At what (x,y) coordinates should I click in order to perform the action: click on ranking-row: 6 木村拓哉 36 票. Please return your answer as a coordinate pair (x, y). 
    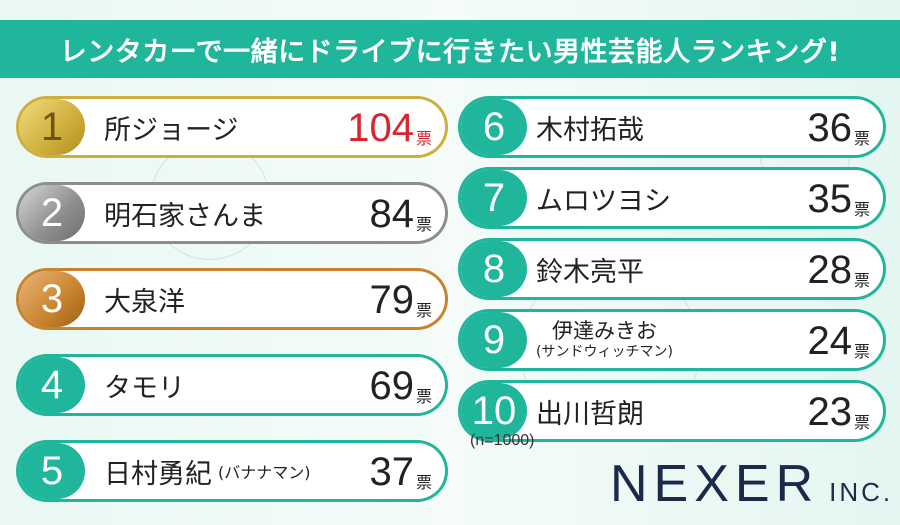
    Looking at the image, I should click on (672, 127).